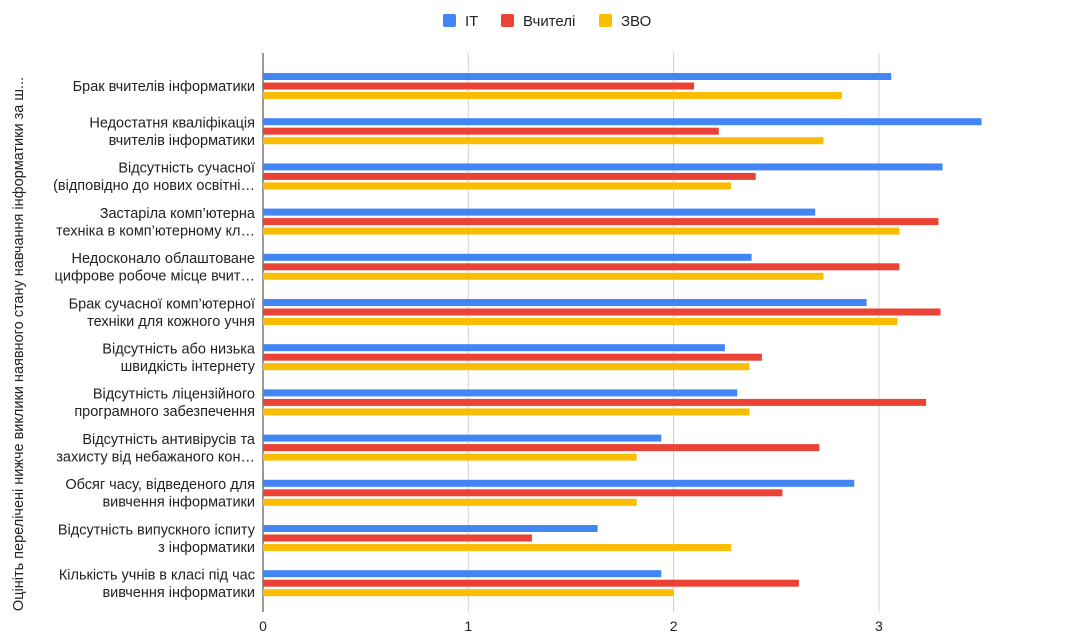 This screenshot has width=1080, height=632. I want to click on bar-Вчителі-10, so click(397, 538).